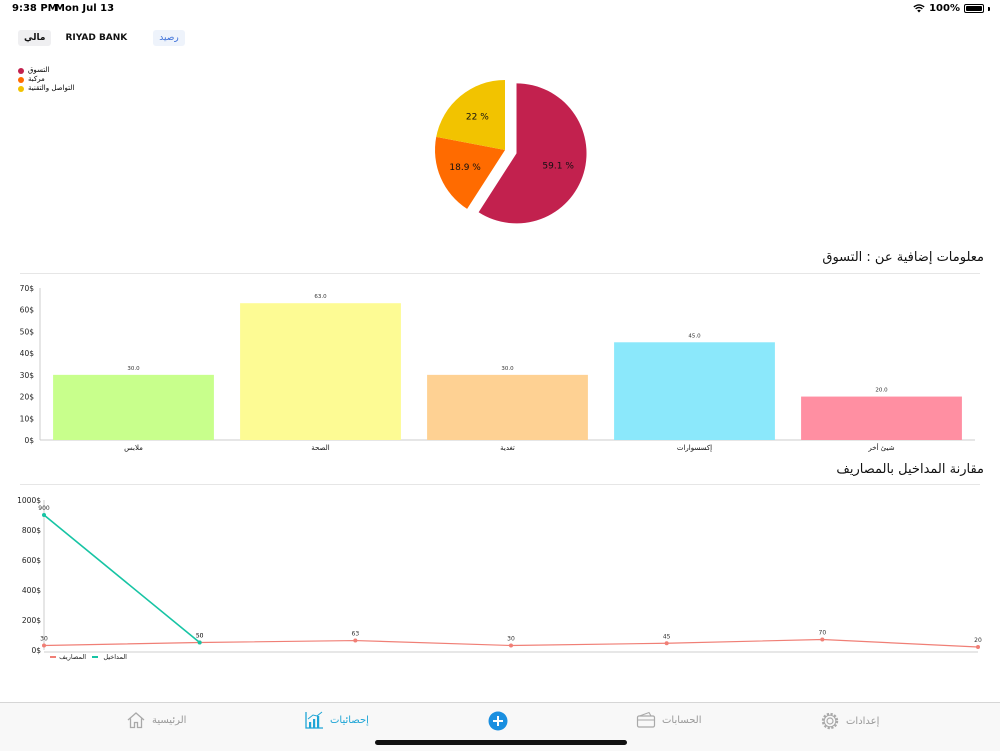 The height and width of the screenshot is (751, 1000). What do you see at coordinates (910, 469) in the screenshot?
I see `comparison-title: مقارنة المداخيل بالمصاريف` at bounding box center [910, 469].